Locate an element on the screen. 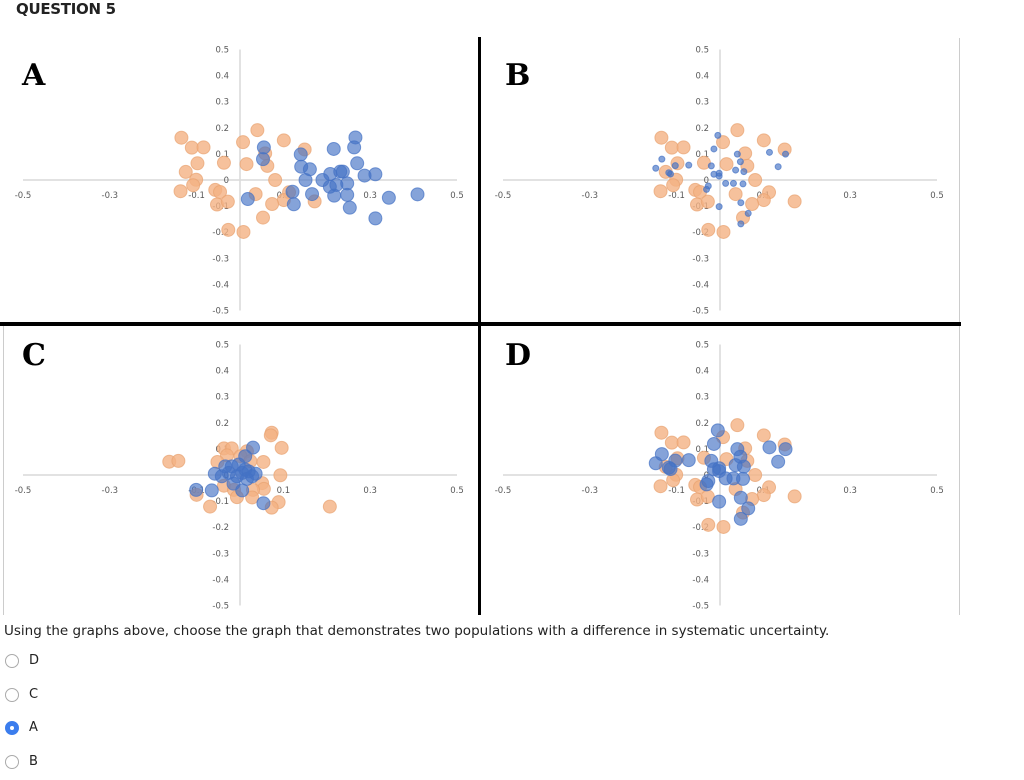 This screenshot has height=780, width=1024. option-label: D is located at coordinates (34, 660).